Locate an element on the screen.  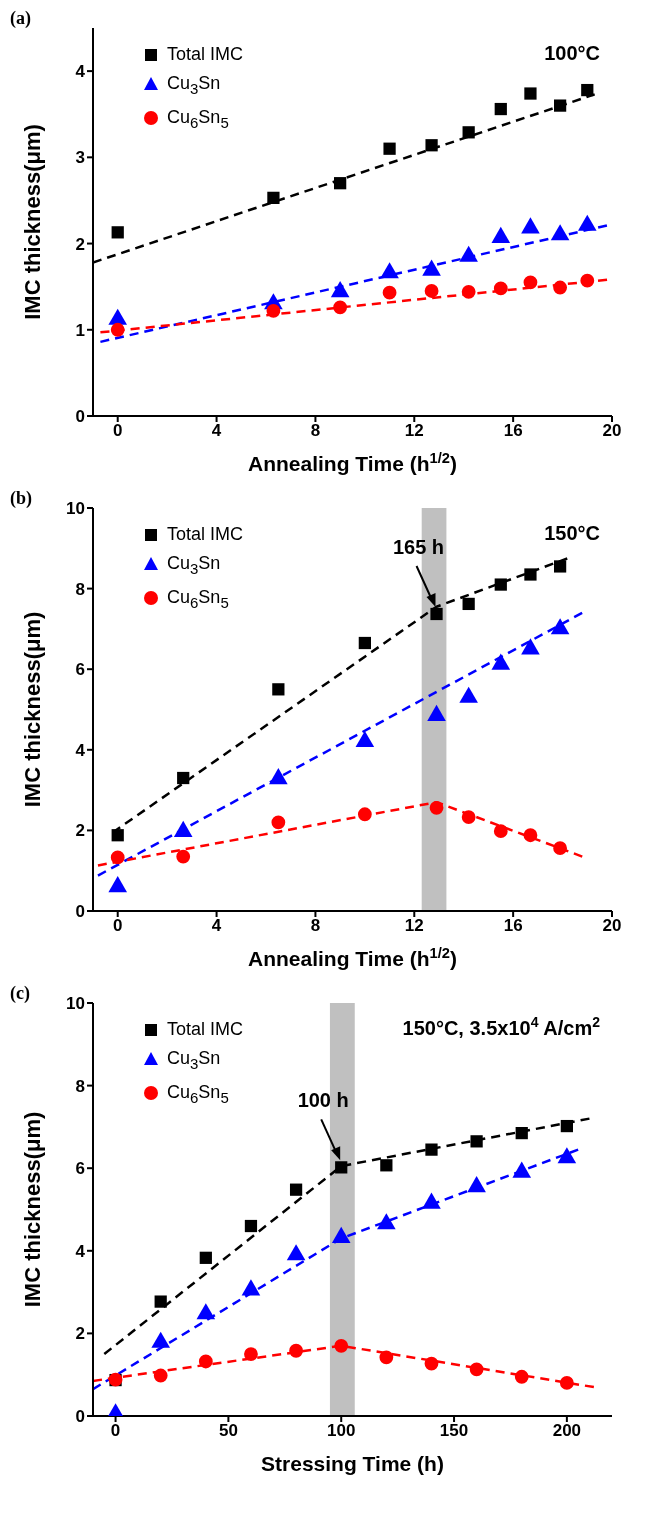
x-axis-title: Stressing Time (h) is located at coordinates (352, 1463).